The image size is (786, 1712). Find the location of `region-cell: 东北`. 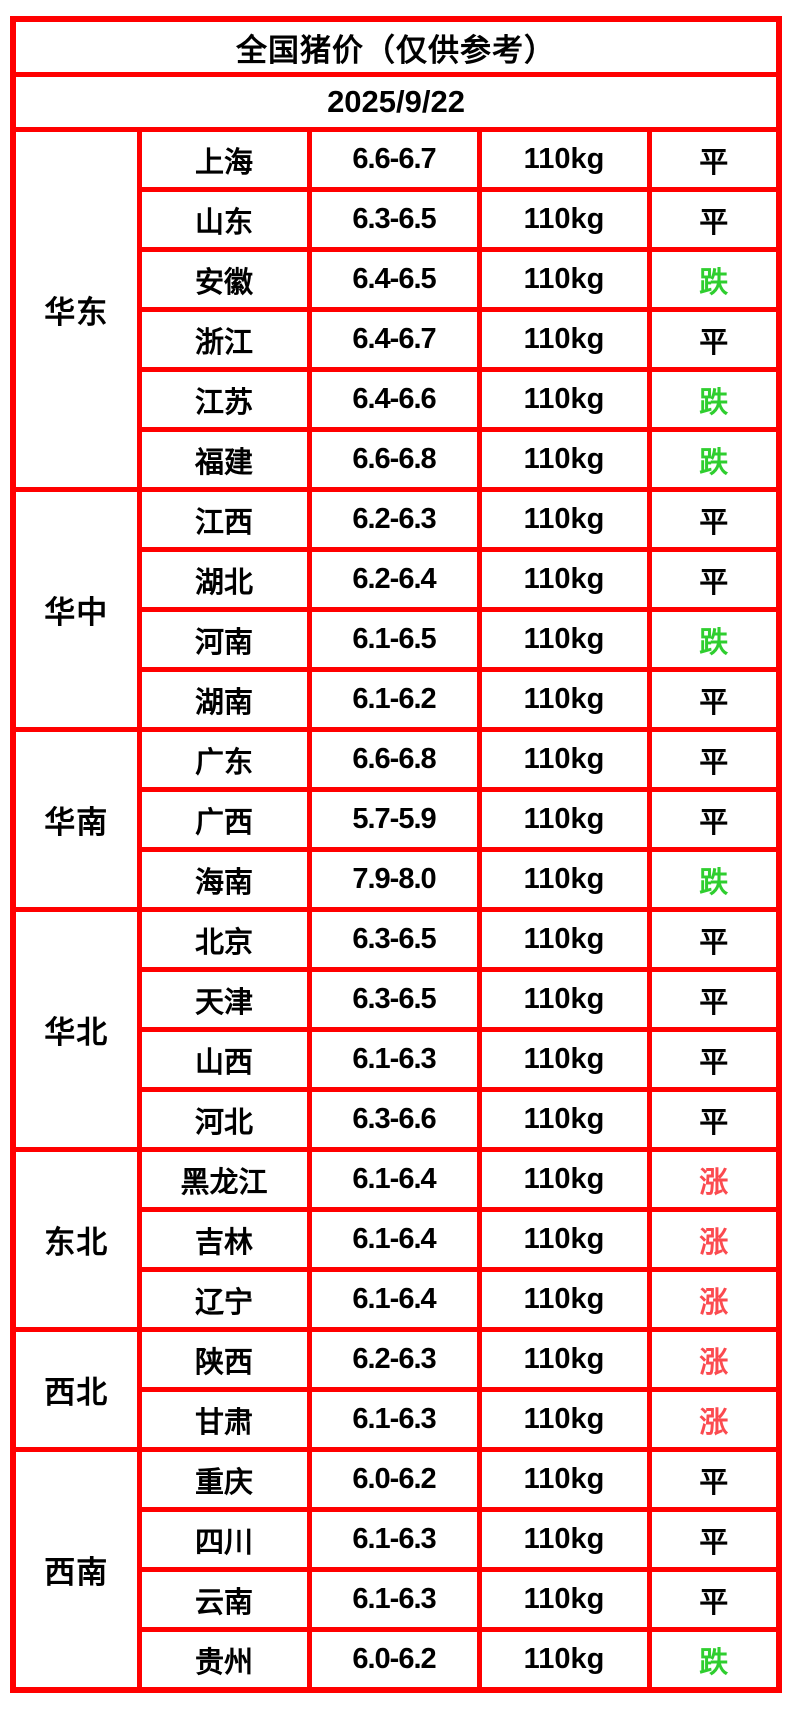

region-cell: 东北 is located at coordinates (76, 1239).